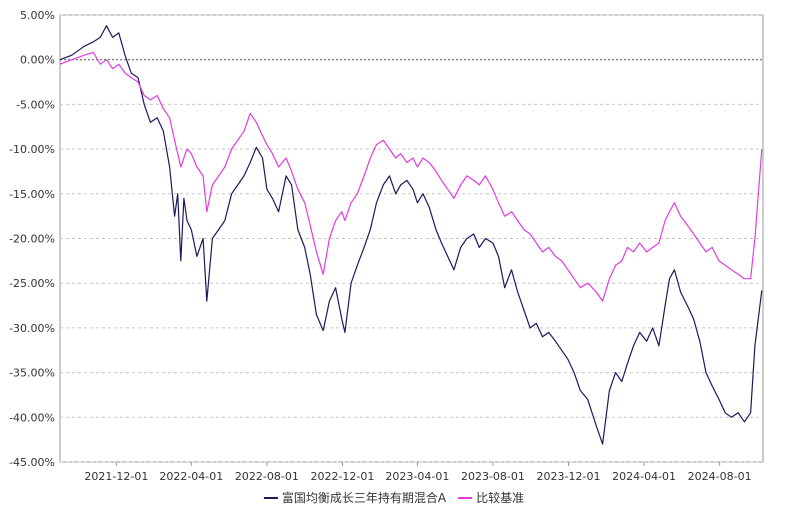  I want to click on y-tick-label: 0.00%, so click(37, 60).